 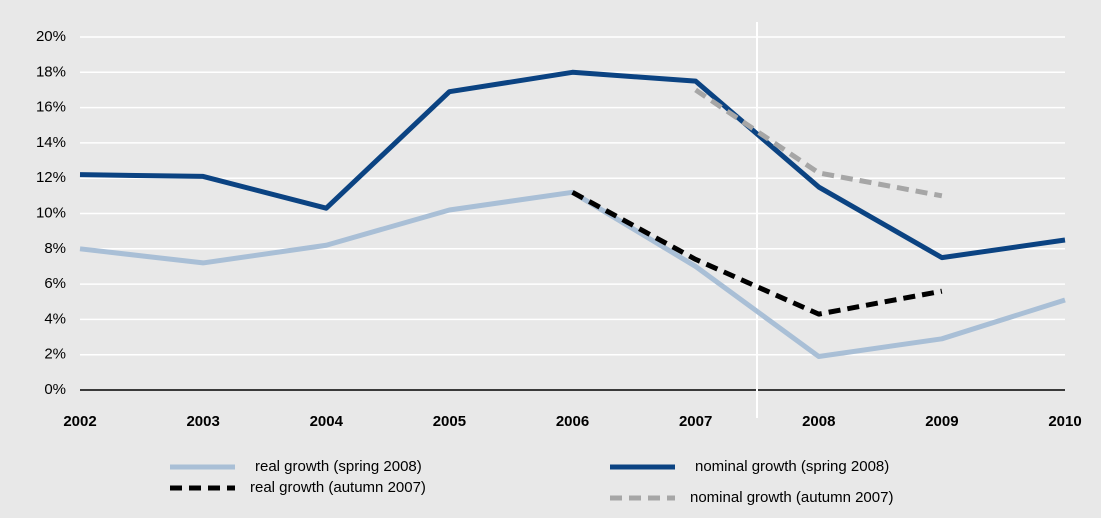 I want to click on y-tick-label: 20%, so click(x=51, y=36).